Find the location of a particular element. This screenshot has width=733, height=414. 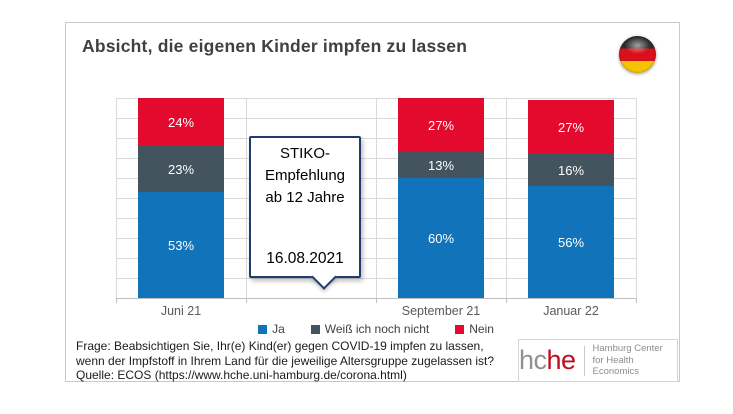

logo-divider is located at coordinates (584, 360).